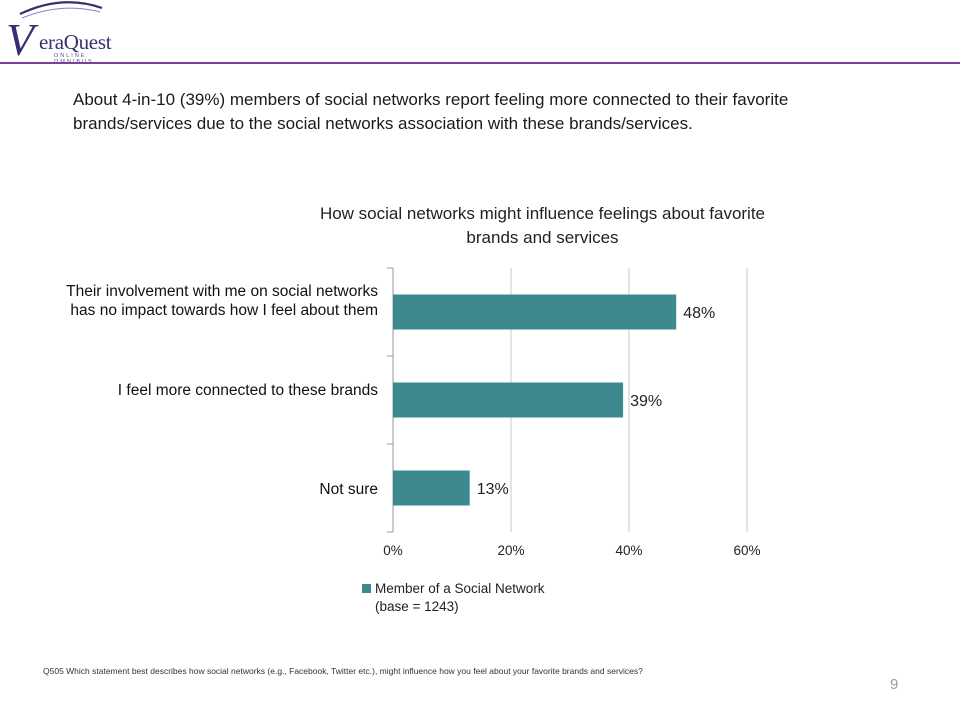  What do you see at coordinates (646, 401) in the screenshot?
I see `bar-value-label: 39%` at bounding box center [646, 401].